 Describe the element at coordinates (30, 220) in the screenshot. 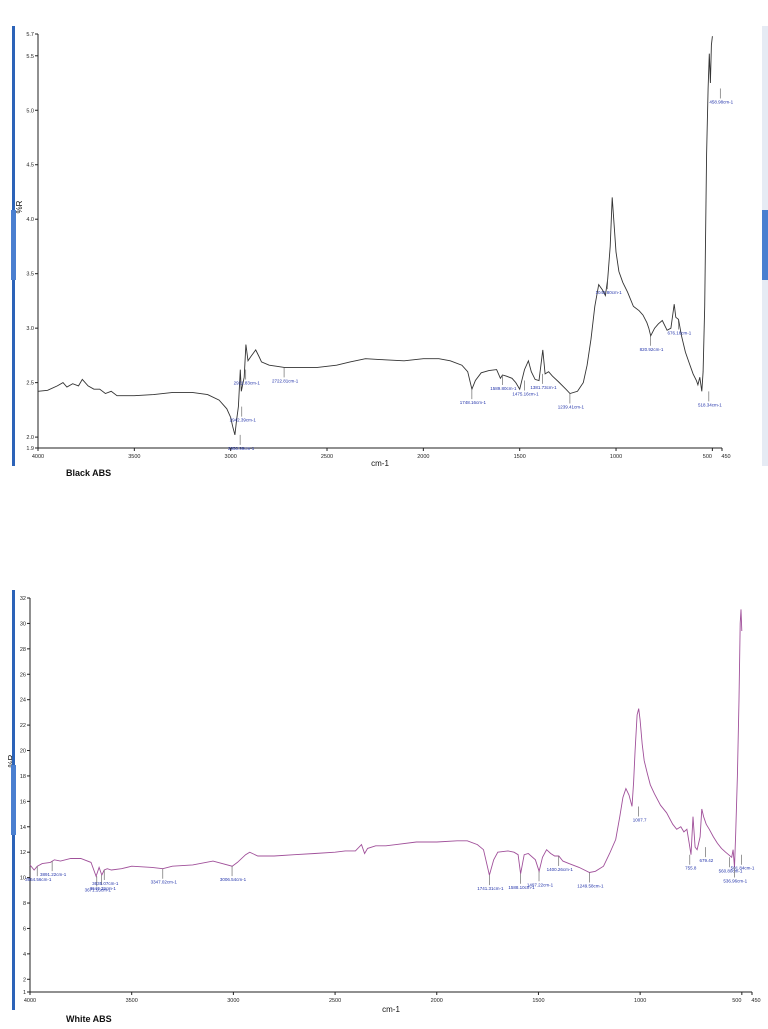

I see `y-tick-label: 4.0` at that location.